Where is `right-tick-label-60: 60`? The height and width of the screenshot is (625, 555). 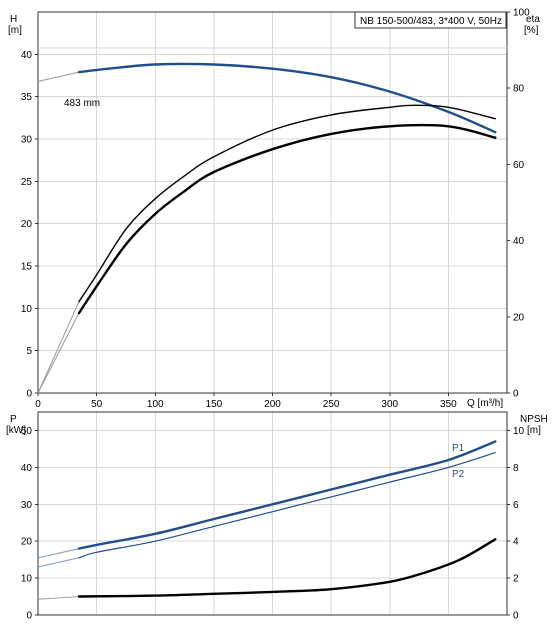 right-tick-label-60: 60 is located at coordinates (519, 165).